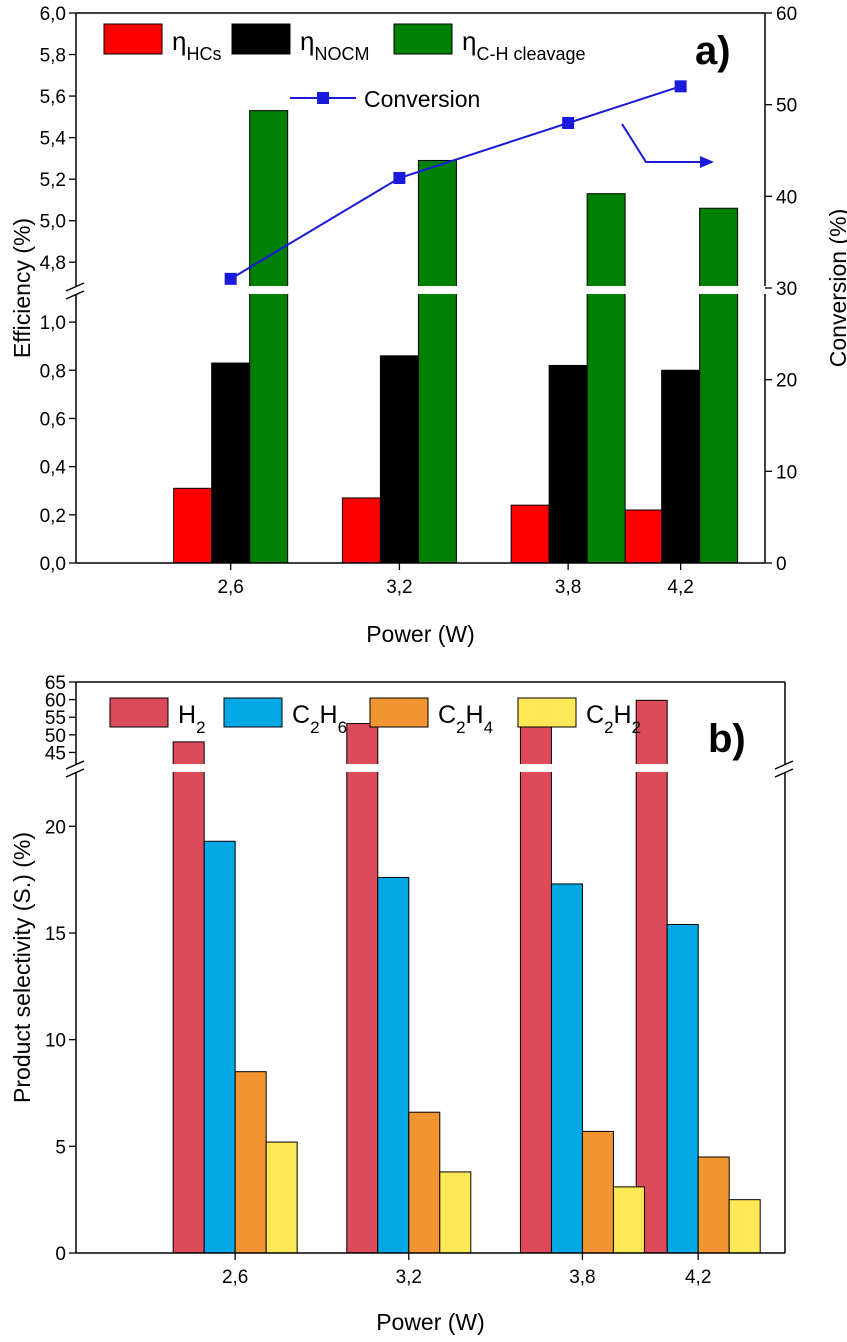  Describe the element at coordinates (524, 45) in the screenshot. I see `legend-label-c-h-cleavage: ηC-H cleavage` at that location.